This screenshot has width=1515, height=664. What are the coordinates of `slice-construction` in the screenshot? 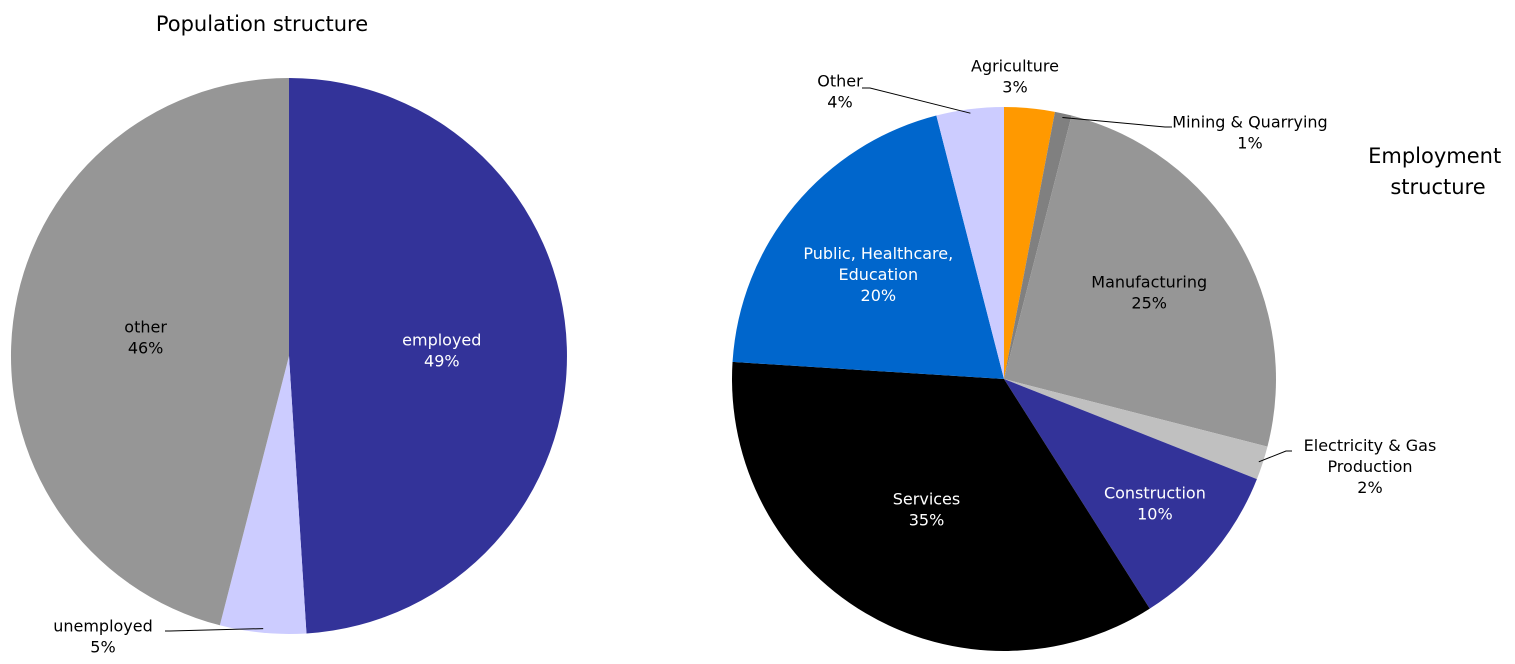 It's located at (1130, 494).